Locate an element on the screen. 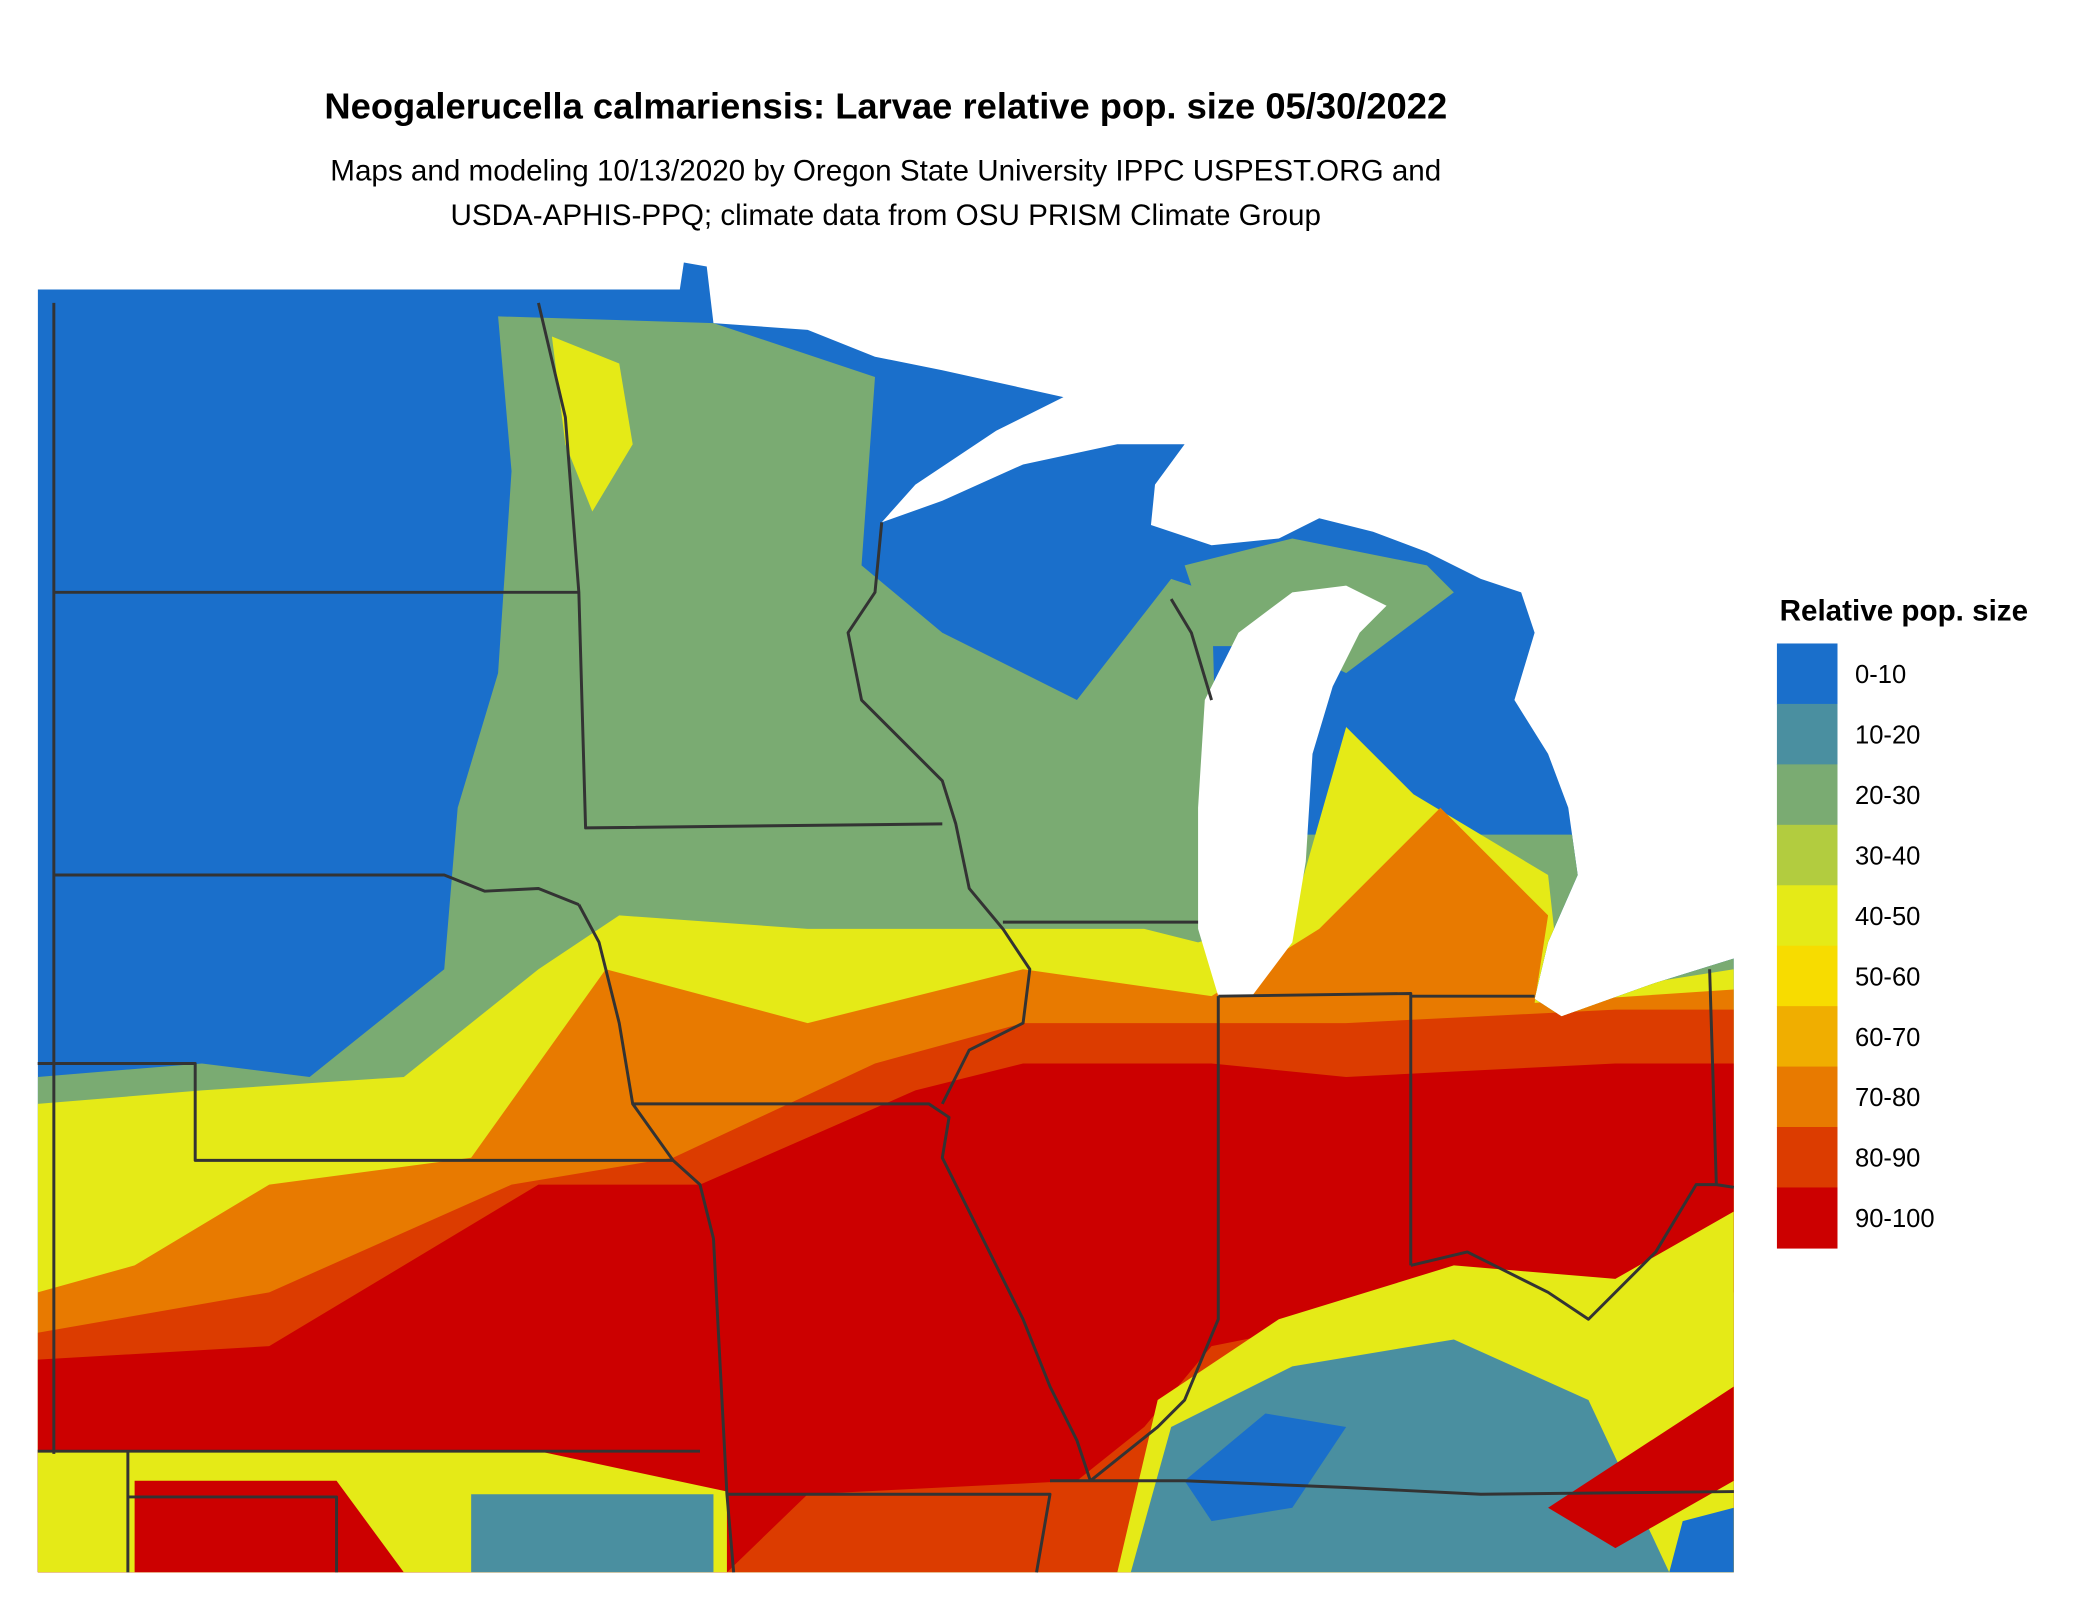  legend-label: 90-100 is located at coordinates (1895, 1219).